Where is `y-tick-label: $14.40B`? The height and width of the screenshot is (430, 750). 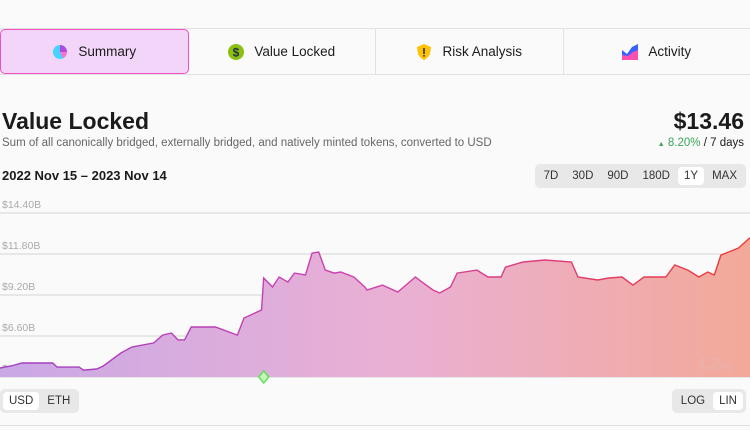 y-tick-label: $14.40B is located at coordinates (22, 205).